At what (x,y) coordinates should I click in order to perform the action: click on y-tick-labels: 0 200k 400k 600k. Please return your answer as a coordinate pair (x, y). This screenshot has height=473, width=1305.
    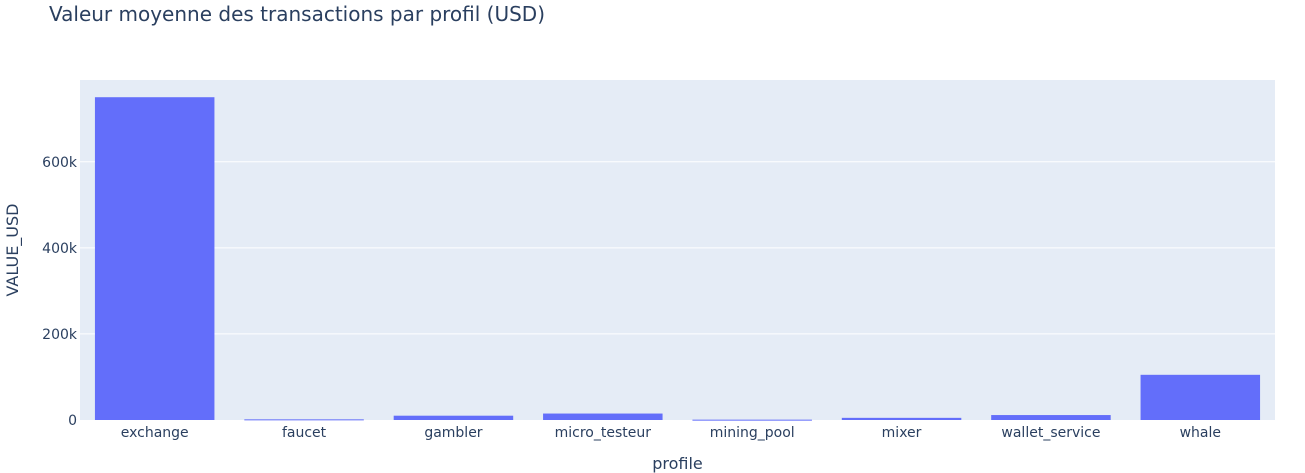
    Looking at the image, I should click on (60, 292).